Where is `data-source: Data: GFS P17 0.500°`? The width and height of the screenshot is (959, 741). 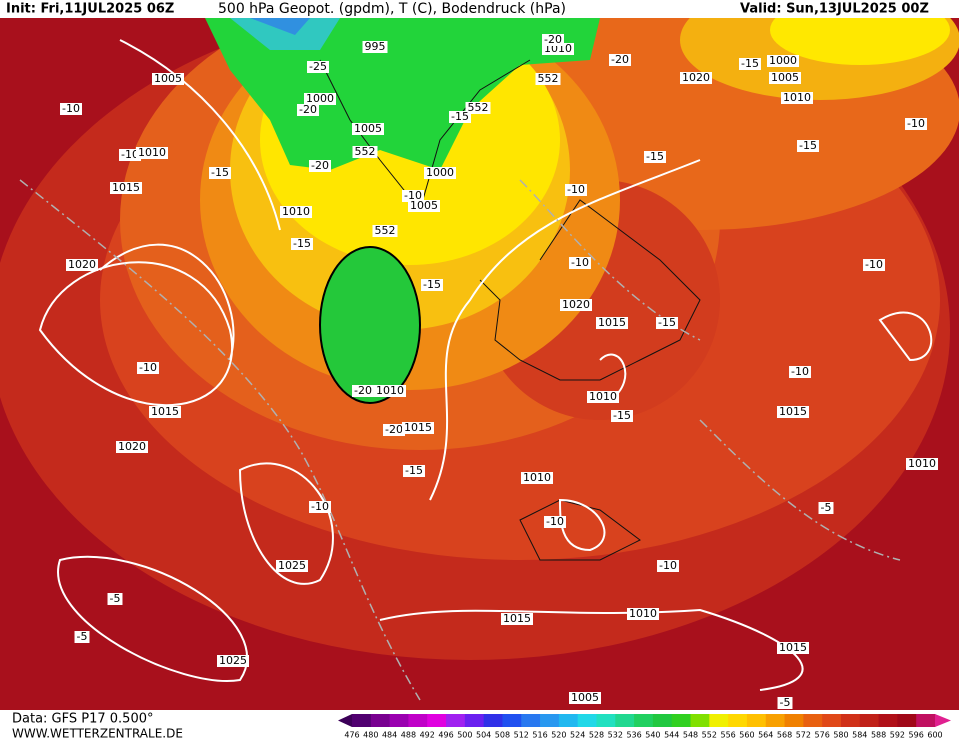
data-source: Data: GFS P17 0.500° is located at coordinates (83, 719).